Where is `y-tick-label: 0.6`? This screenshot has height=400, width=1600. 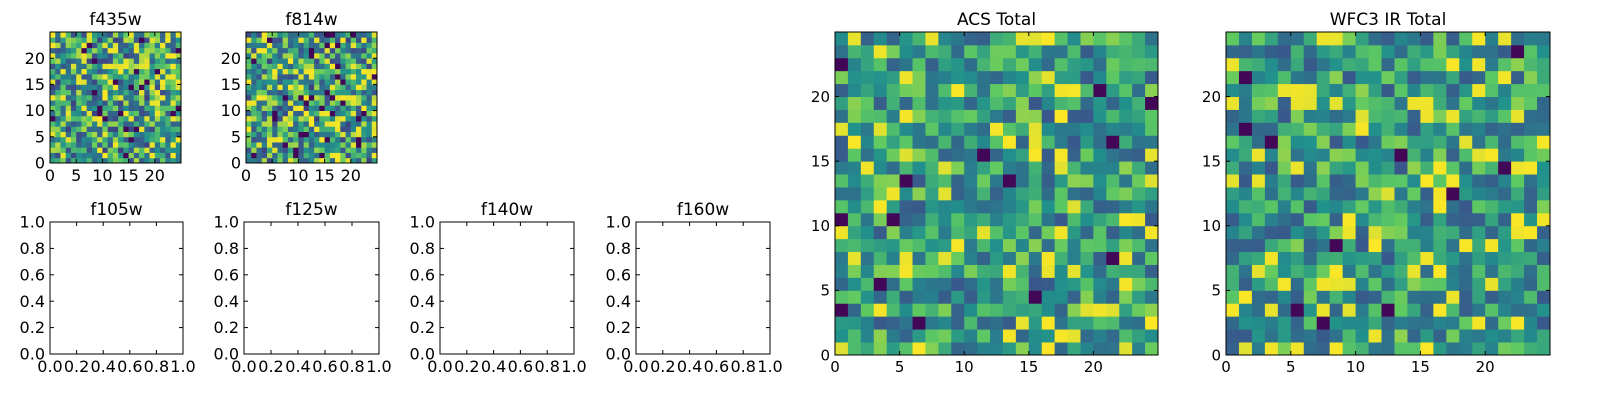
y-tick-label: 0.6 is located at coordinates (226, 274).